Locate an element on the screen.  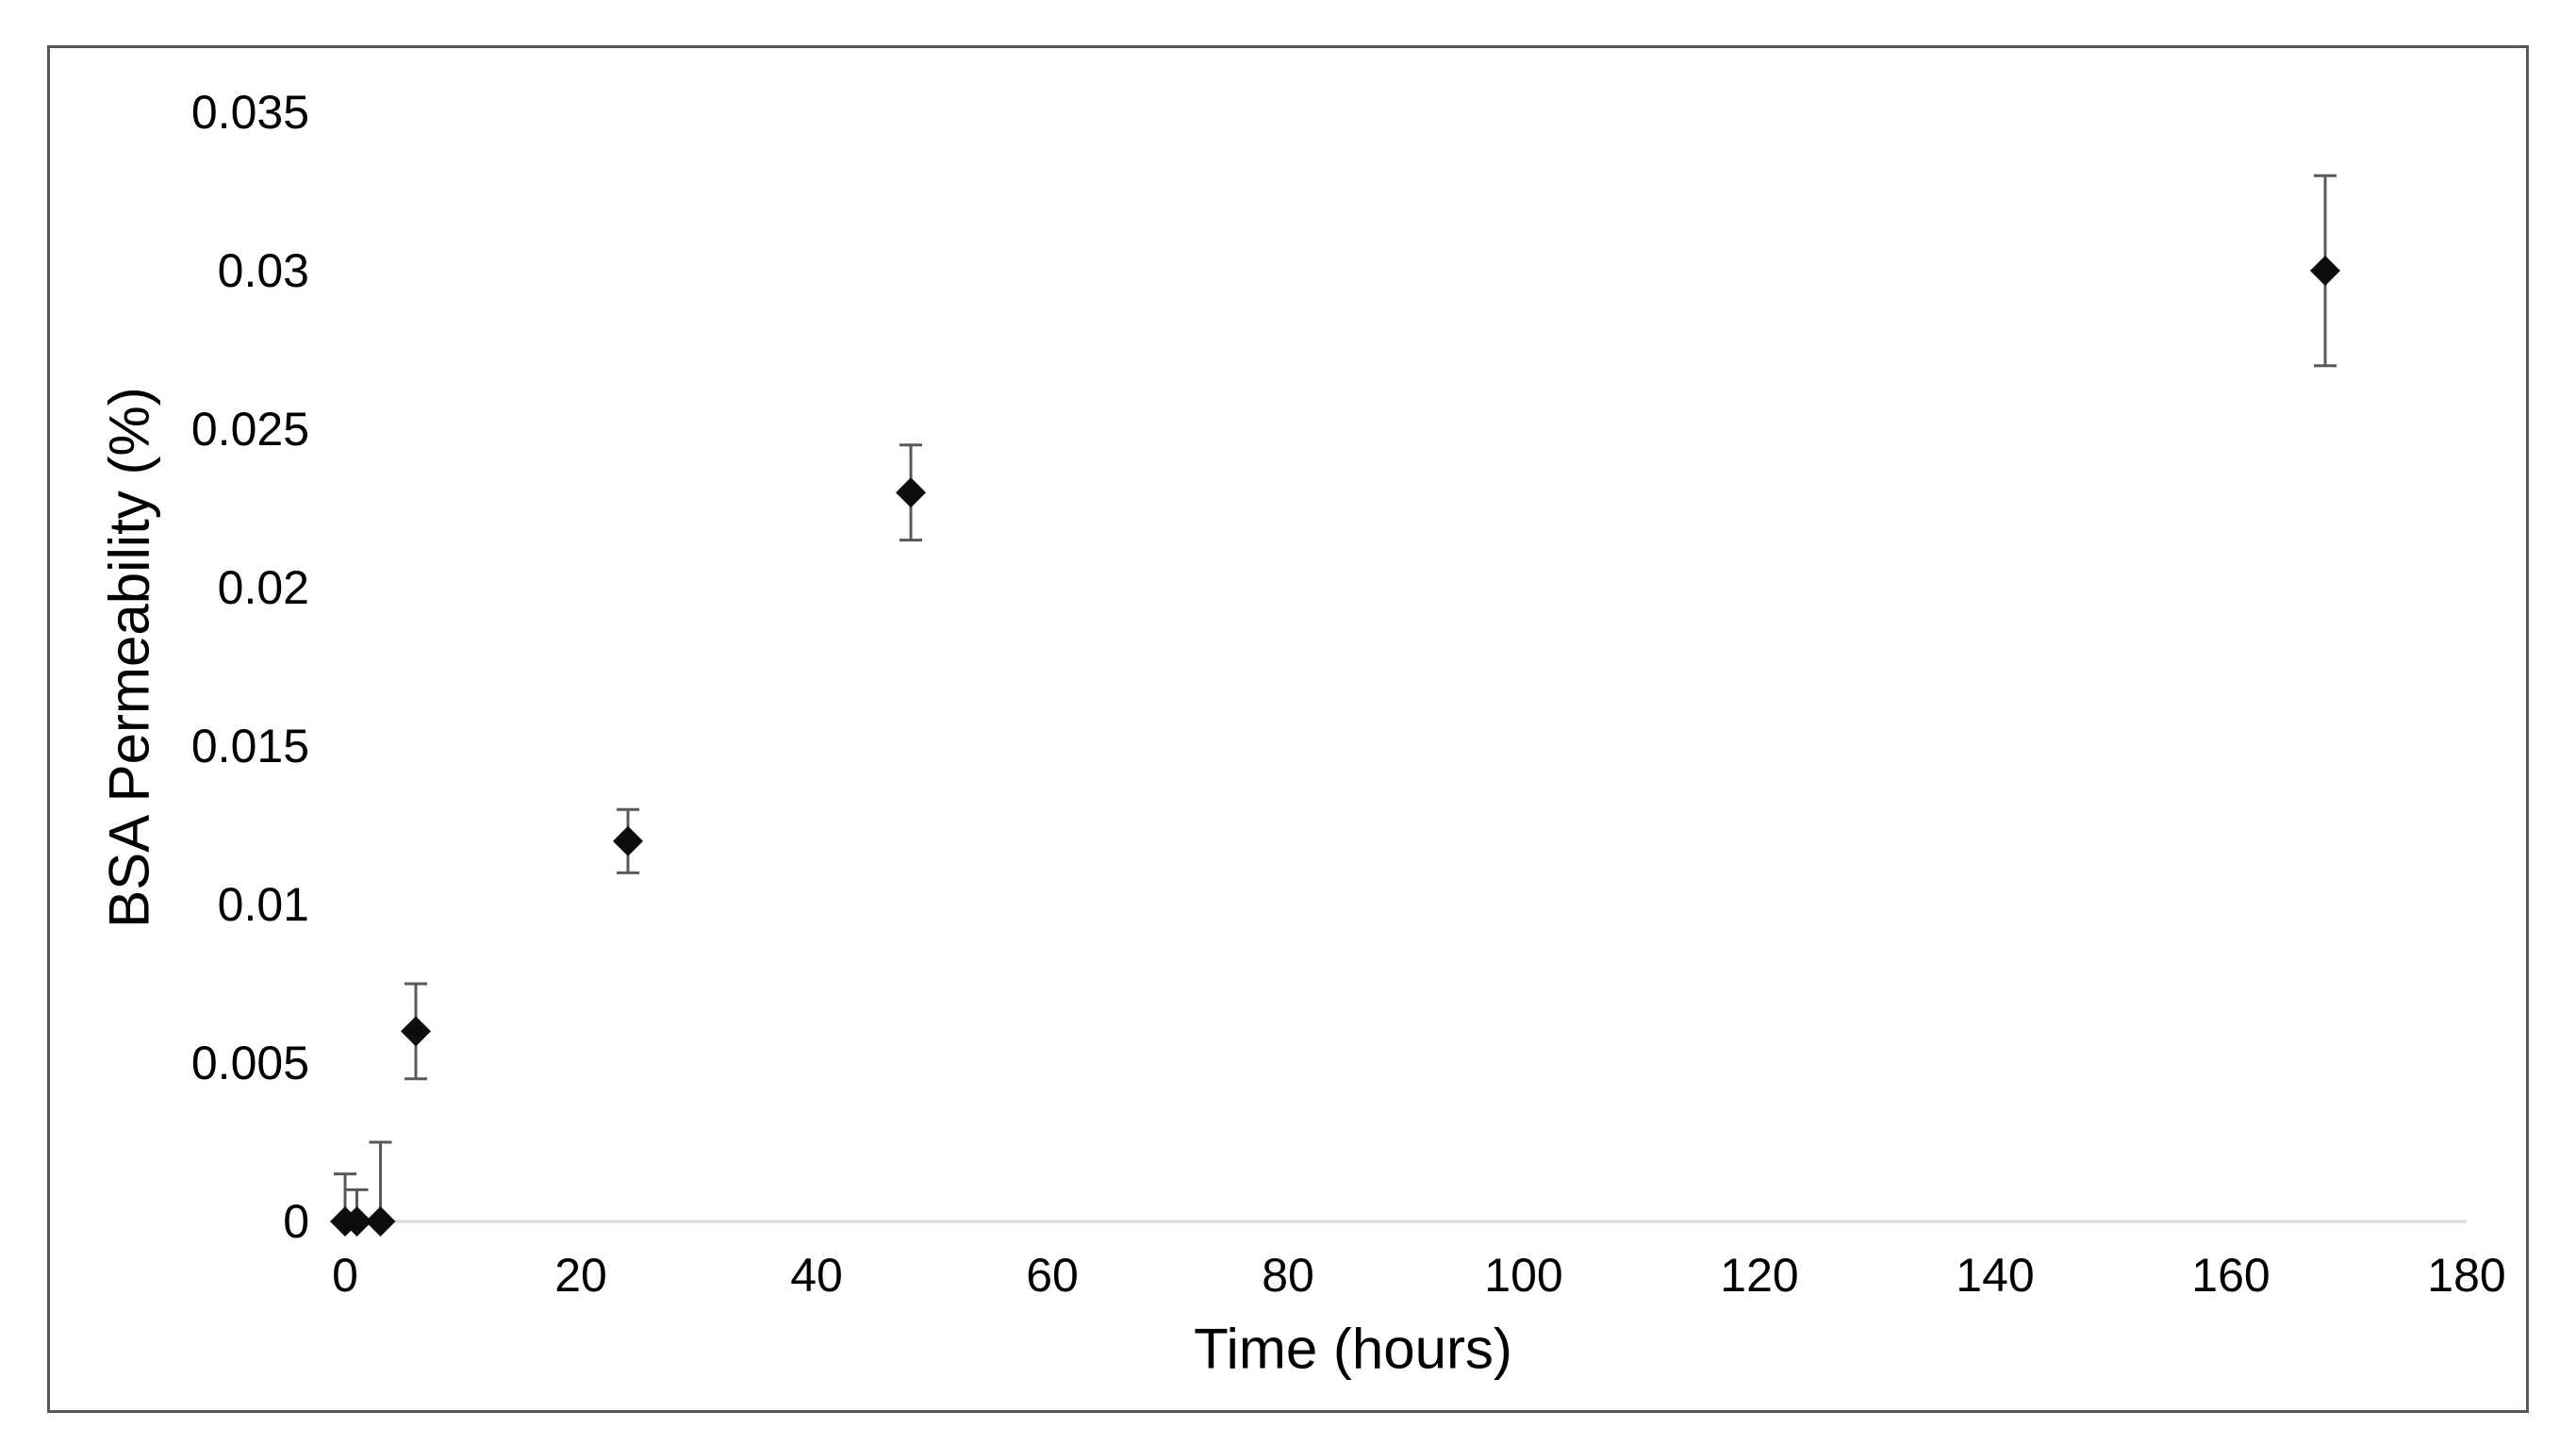
y-tick-label: 0.025 is located at coordinates (249, 429).